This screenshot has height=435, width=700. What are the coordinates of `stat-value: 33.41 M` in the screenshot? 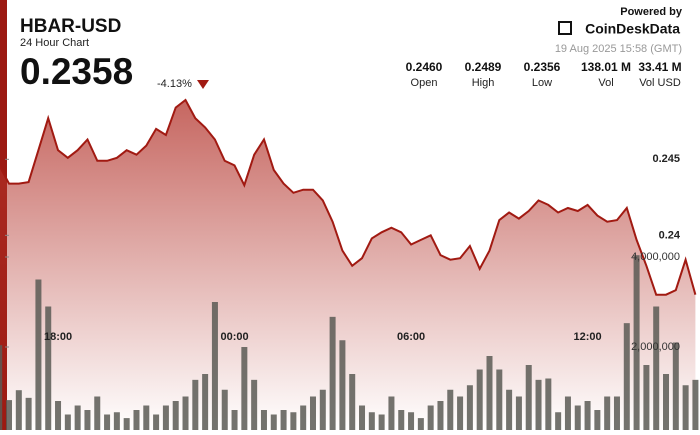 It's located at (659, 67).